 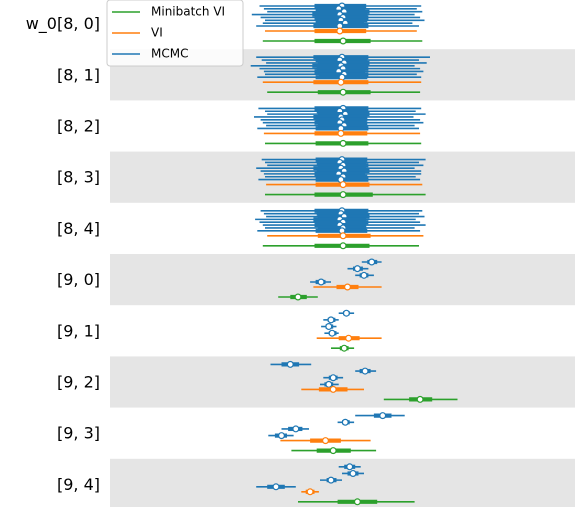 What do you see at coordinates (78, 279) in the screenshot?
I see `row-label: [9, 0]` at bounding box center [78, 279].